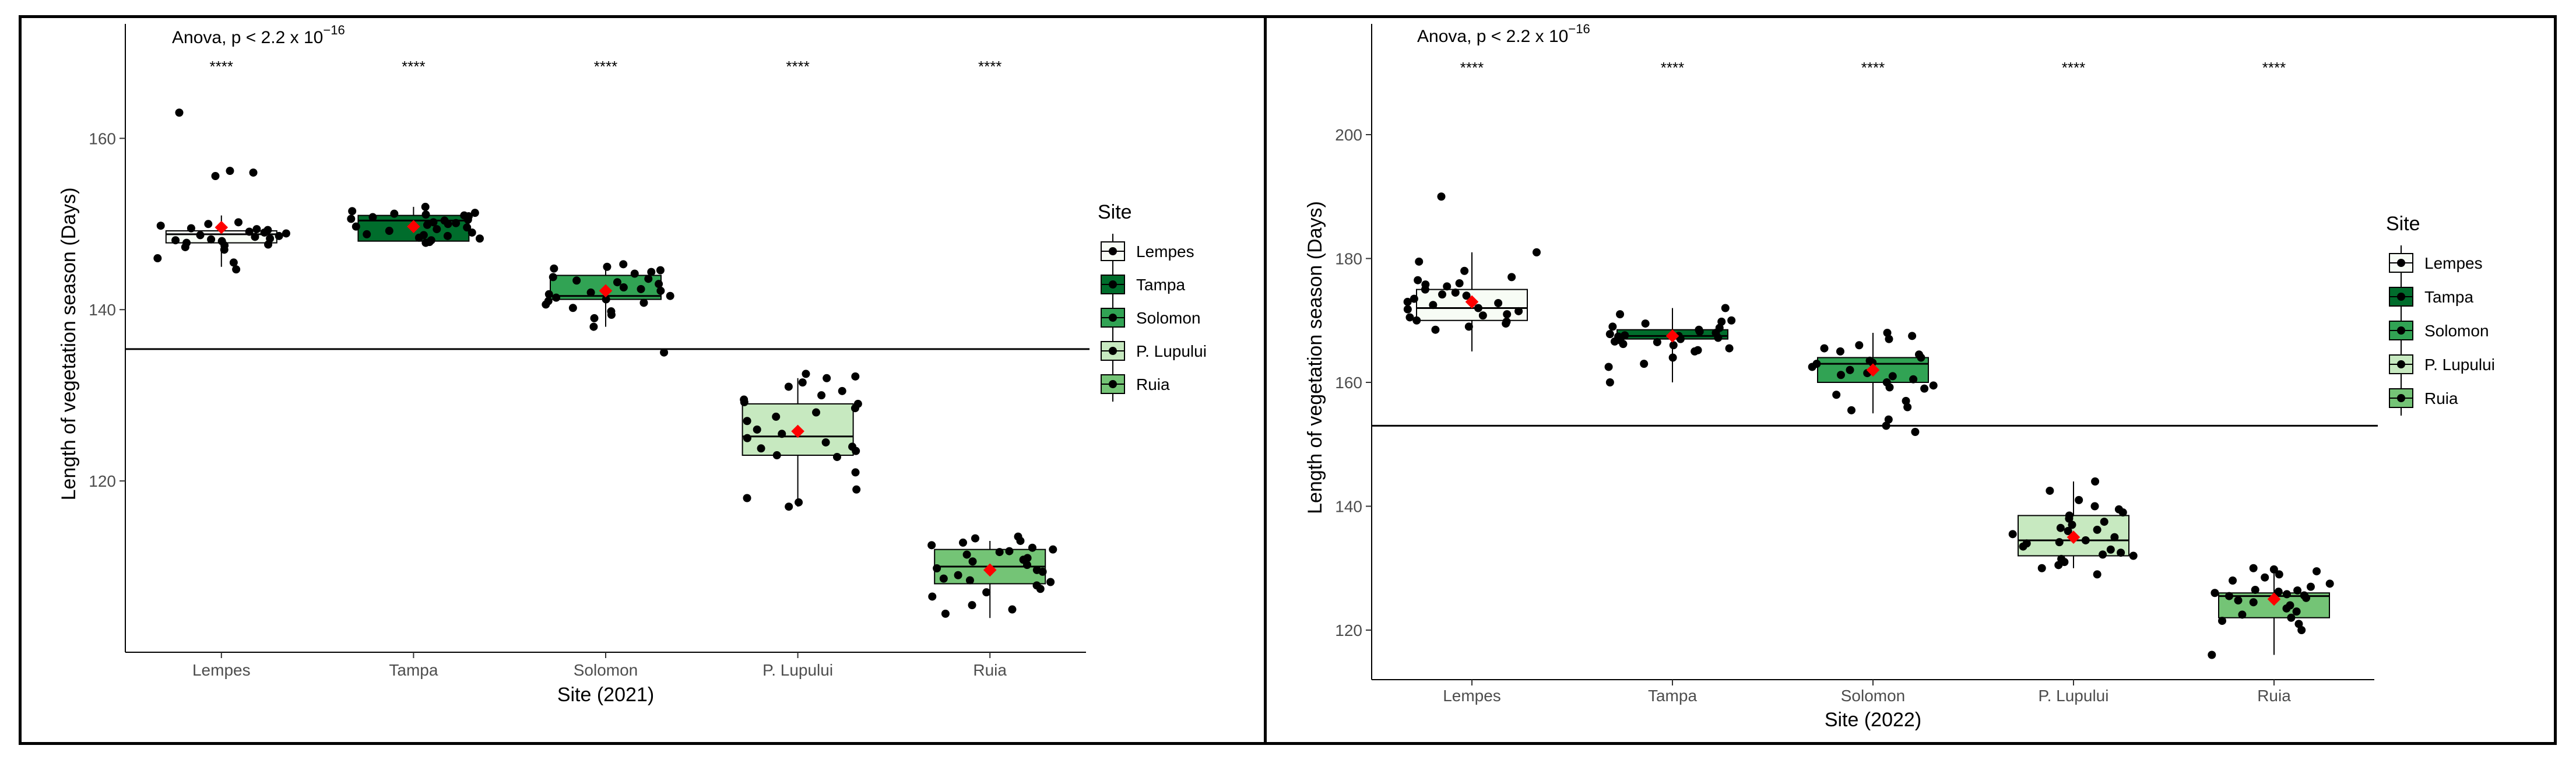 Image resolution: width=2576 pixels, height=770 pixels. I want to click on y-tick-label: 160, so click(102, 138).